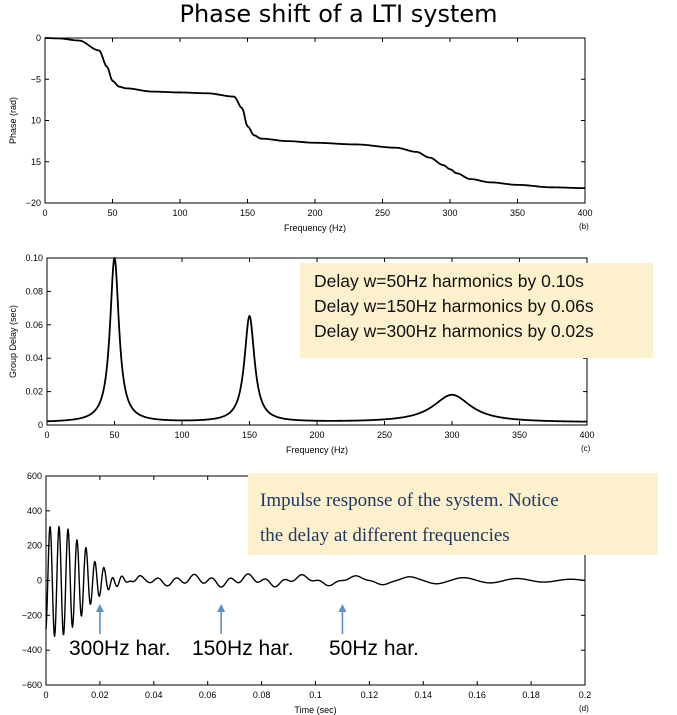 The image size is (677, 715). Describe the element at coordinates (317, 450) in the screenshot. I see `group_delay-x-axis-label: Frequency (Hz)` at that location.